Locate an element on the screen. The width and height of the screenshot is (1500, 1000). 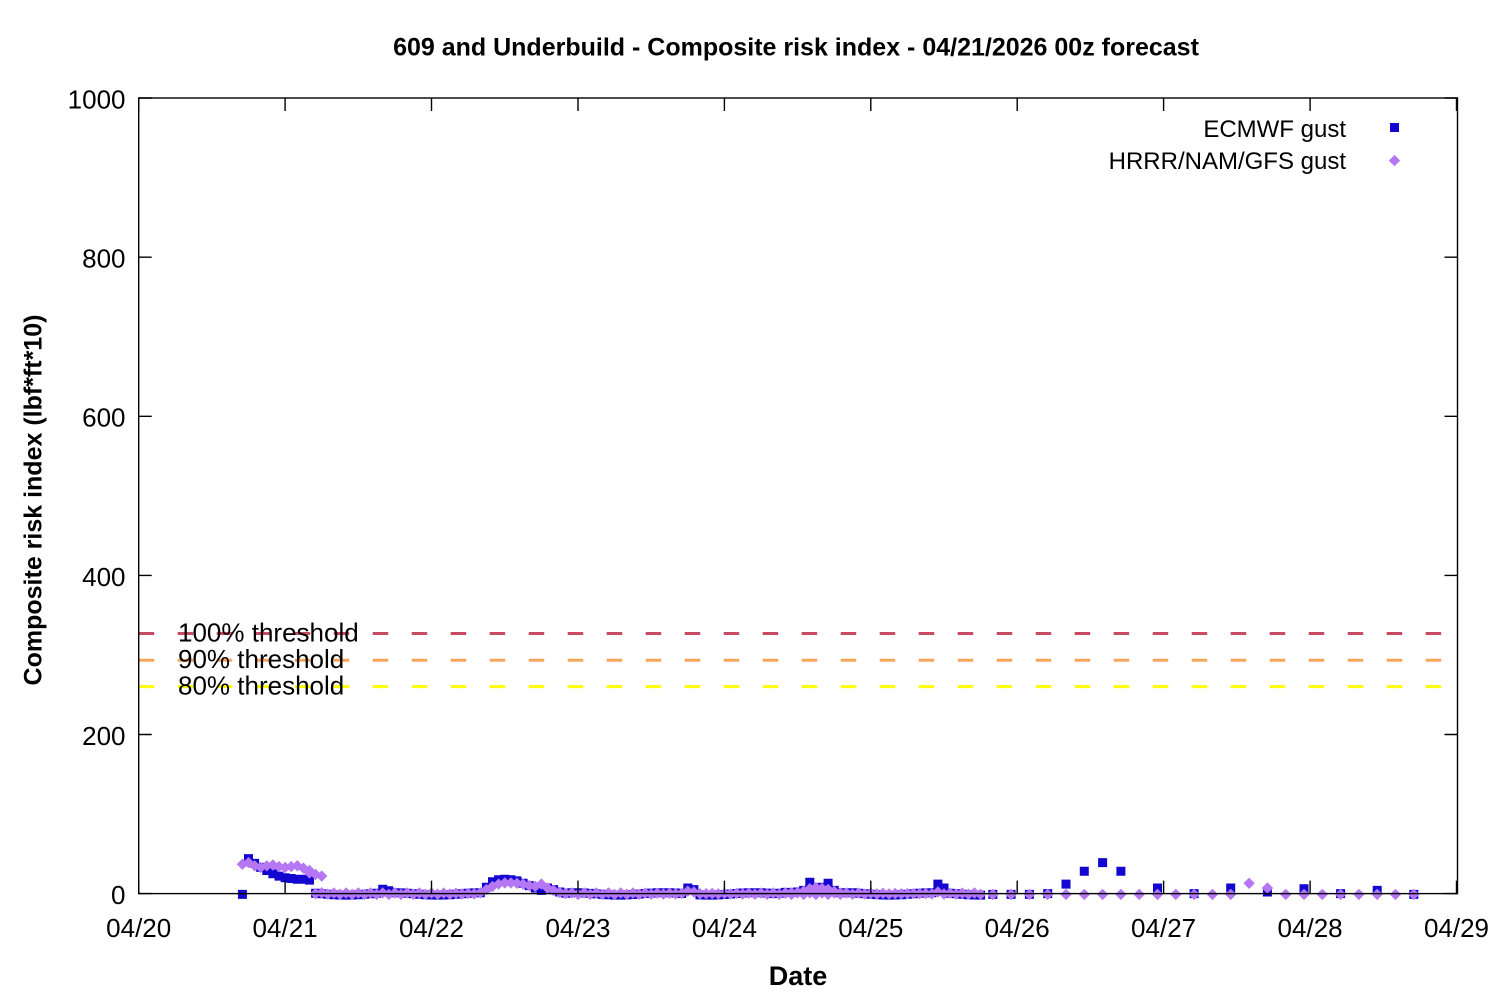
svg-text: 04/23 is located at coordinates (577, 928).